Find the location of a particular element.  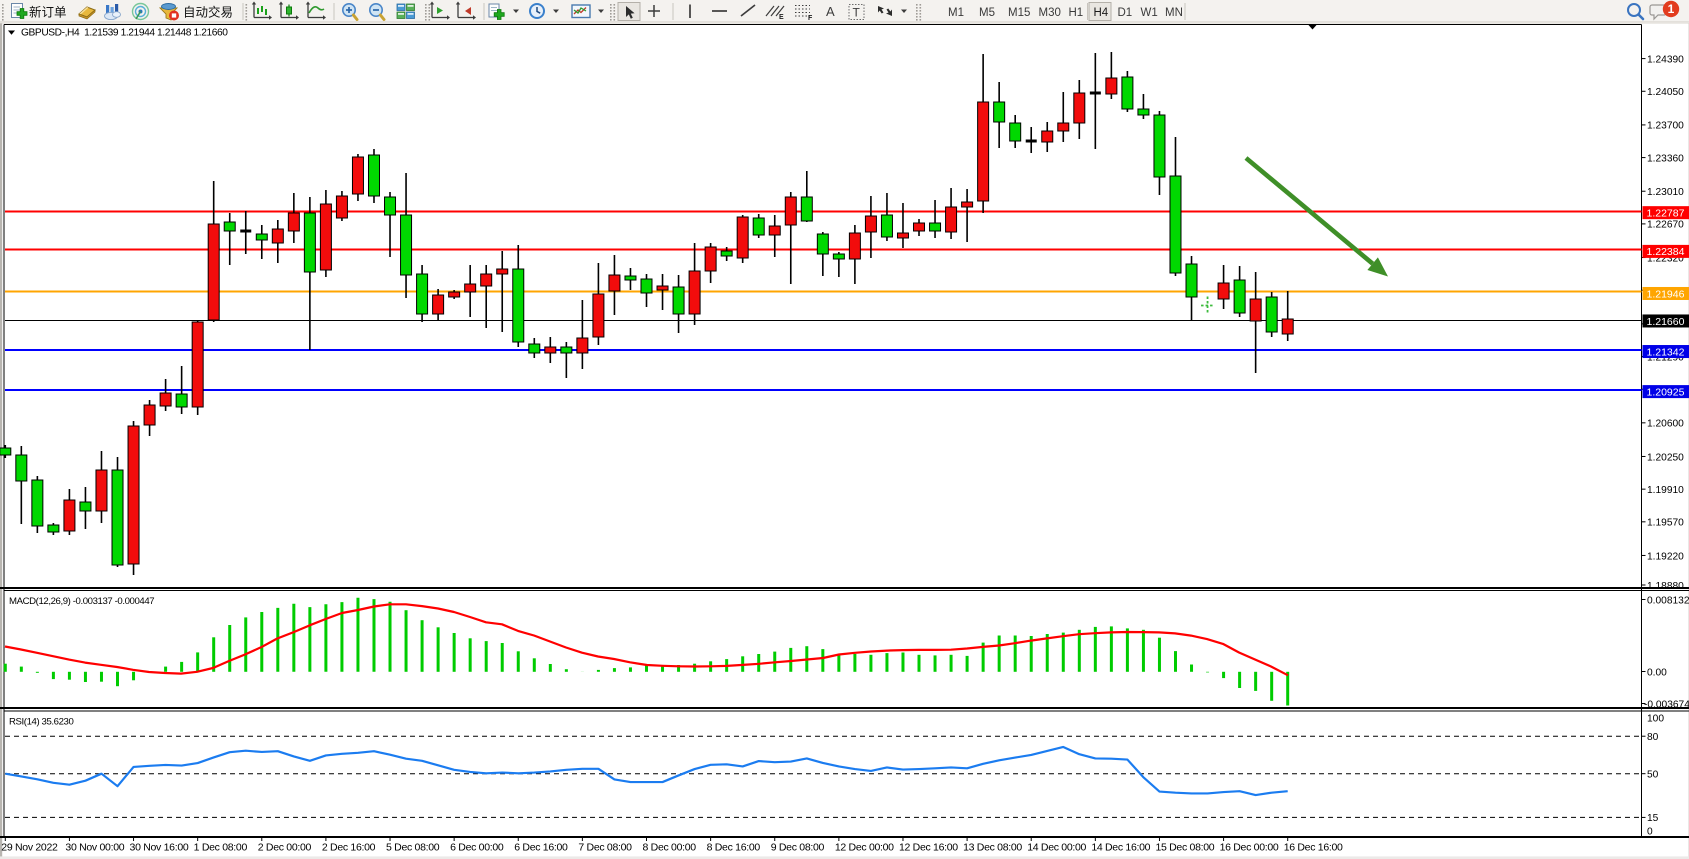

svg-text: 1.21660 is located at coordinates (1666, 322).